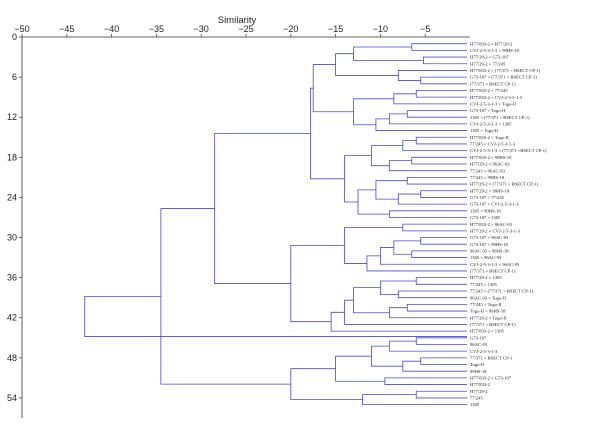 This screenshot has width=600, height=428. What do you see at coordinates (486, 257) in the screenshot?
I see `leaf-label: 1305 × 96AC-93` at bounding box center [486, 257].